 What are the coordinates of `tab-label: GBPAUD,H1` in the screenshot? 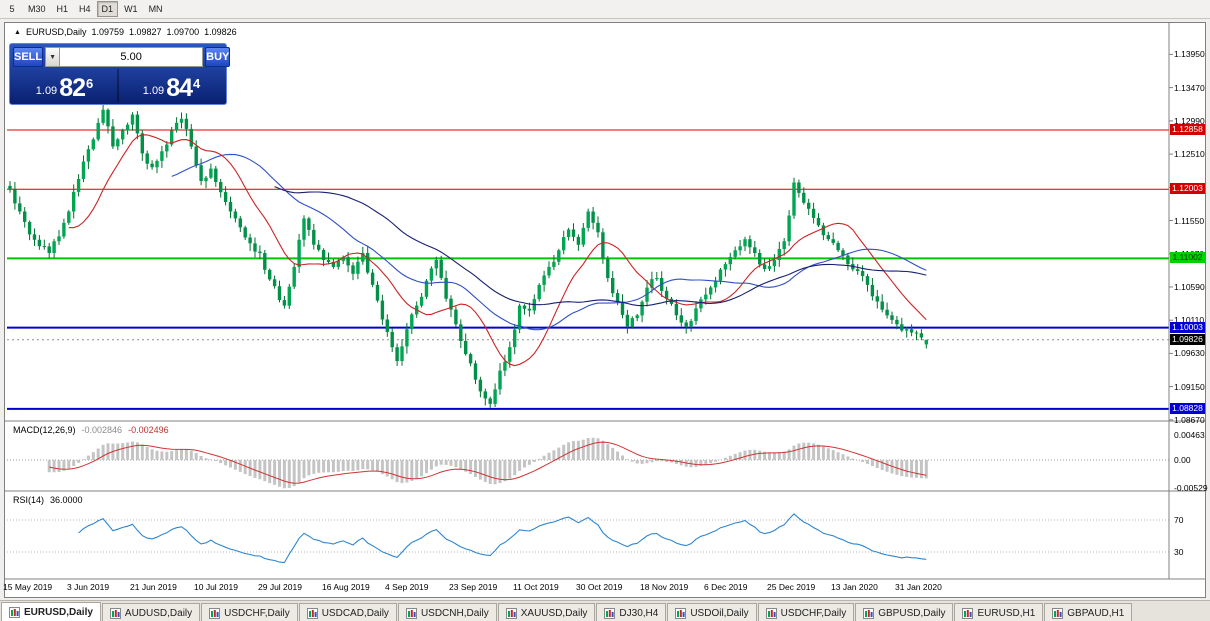 It's located at (1096, 613).